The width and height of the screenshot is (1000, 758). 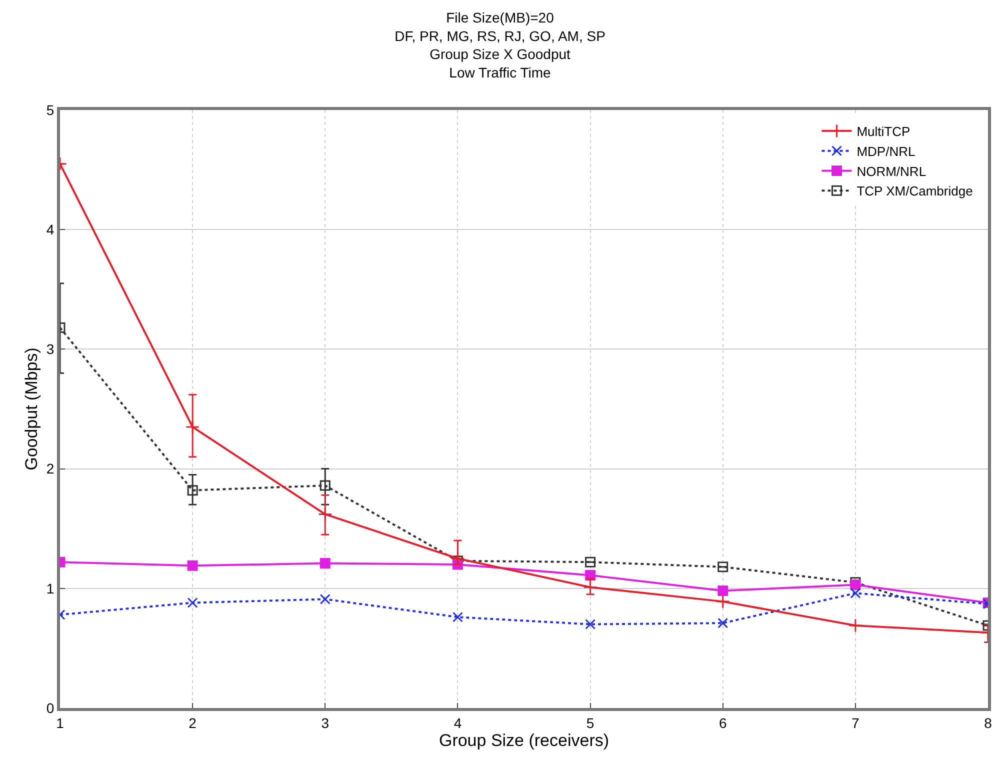 I want to click on y-tick-label: 5, so click(x=50, y=110).